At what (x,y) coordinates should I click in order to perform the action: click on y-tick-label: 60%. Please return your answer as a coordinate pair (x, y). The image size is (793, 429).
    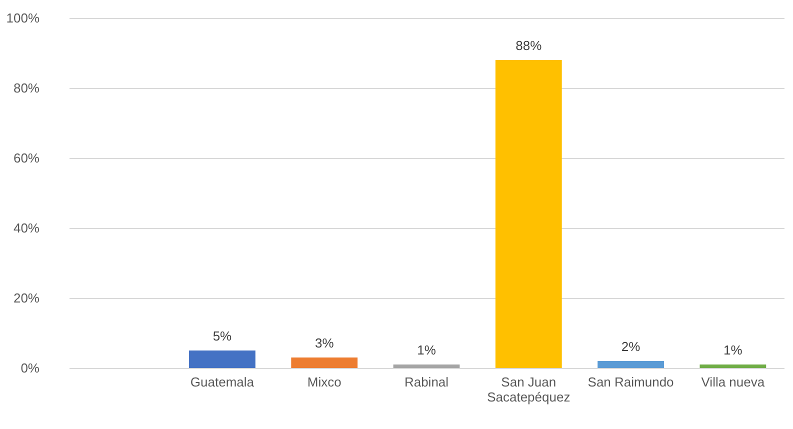
    Looking at the image, I should click on (26, 158).